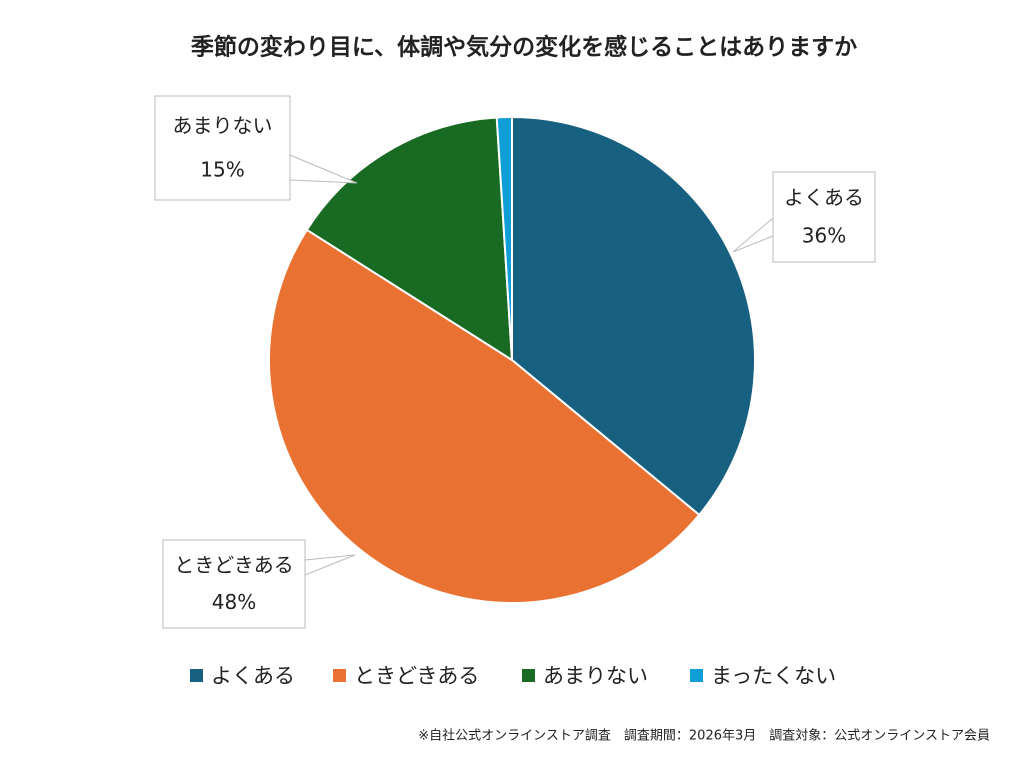  I want to click on legend-label: まったくない, so click(773, 676).